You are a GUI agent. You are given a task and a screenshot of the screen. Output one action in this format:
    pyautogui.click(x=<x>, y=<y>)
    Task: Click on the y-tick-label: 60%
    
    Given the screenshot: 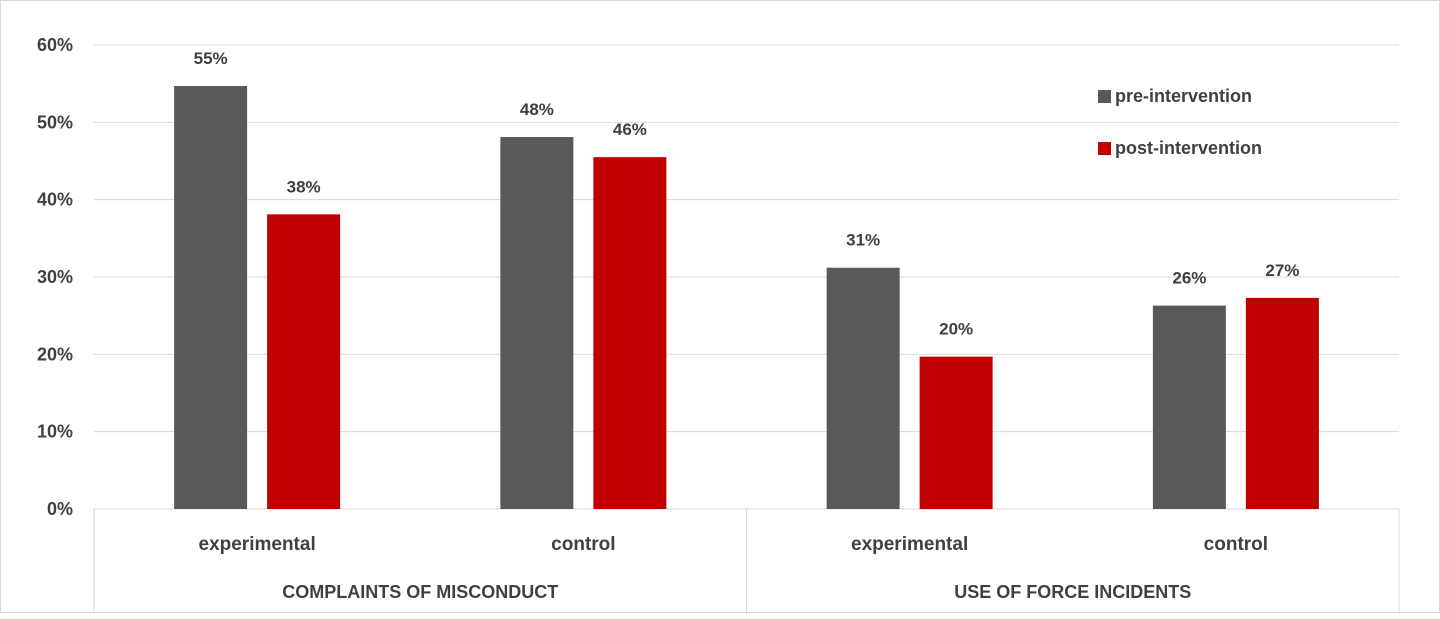 What is the action you would take?
    pyautogui.click(x=55, y=45)
    